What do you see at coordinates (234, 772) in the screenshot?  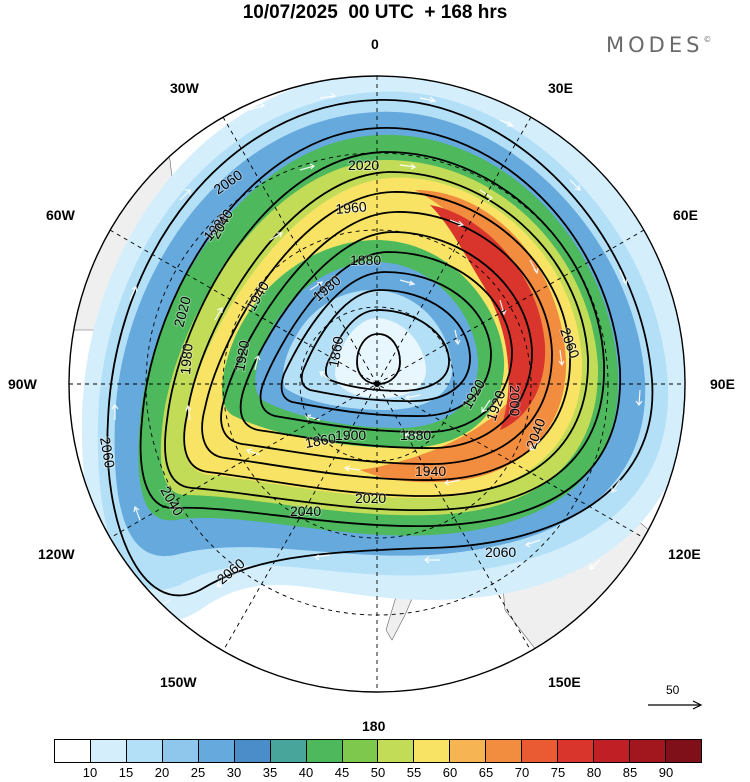 I see `colorbar-tick-label: 30` at bounding box center [234, 772].